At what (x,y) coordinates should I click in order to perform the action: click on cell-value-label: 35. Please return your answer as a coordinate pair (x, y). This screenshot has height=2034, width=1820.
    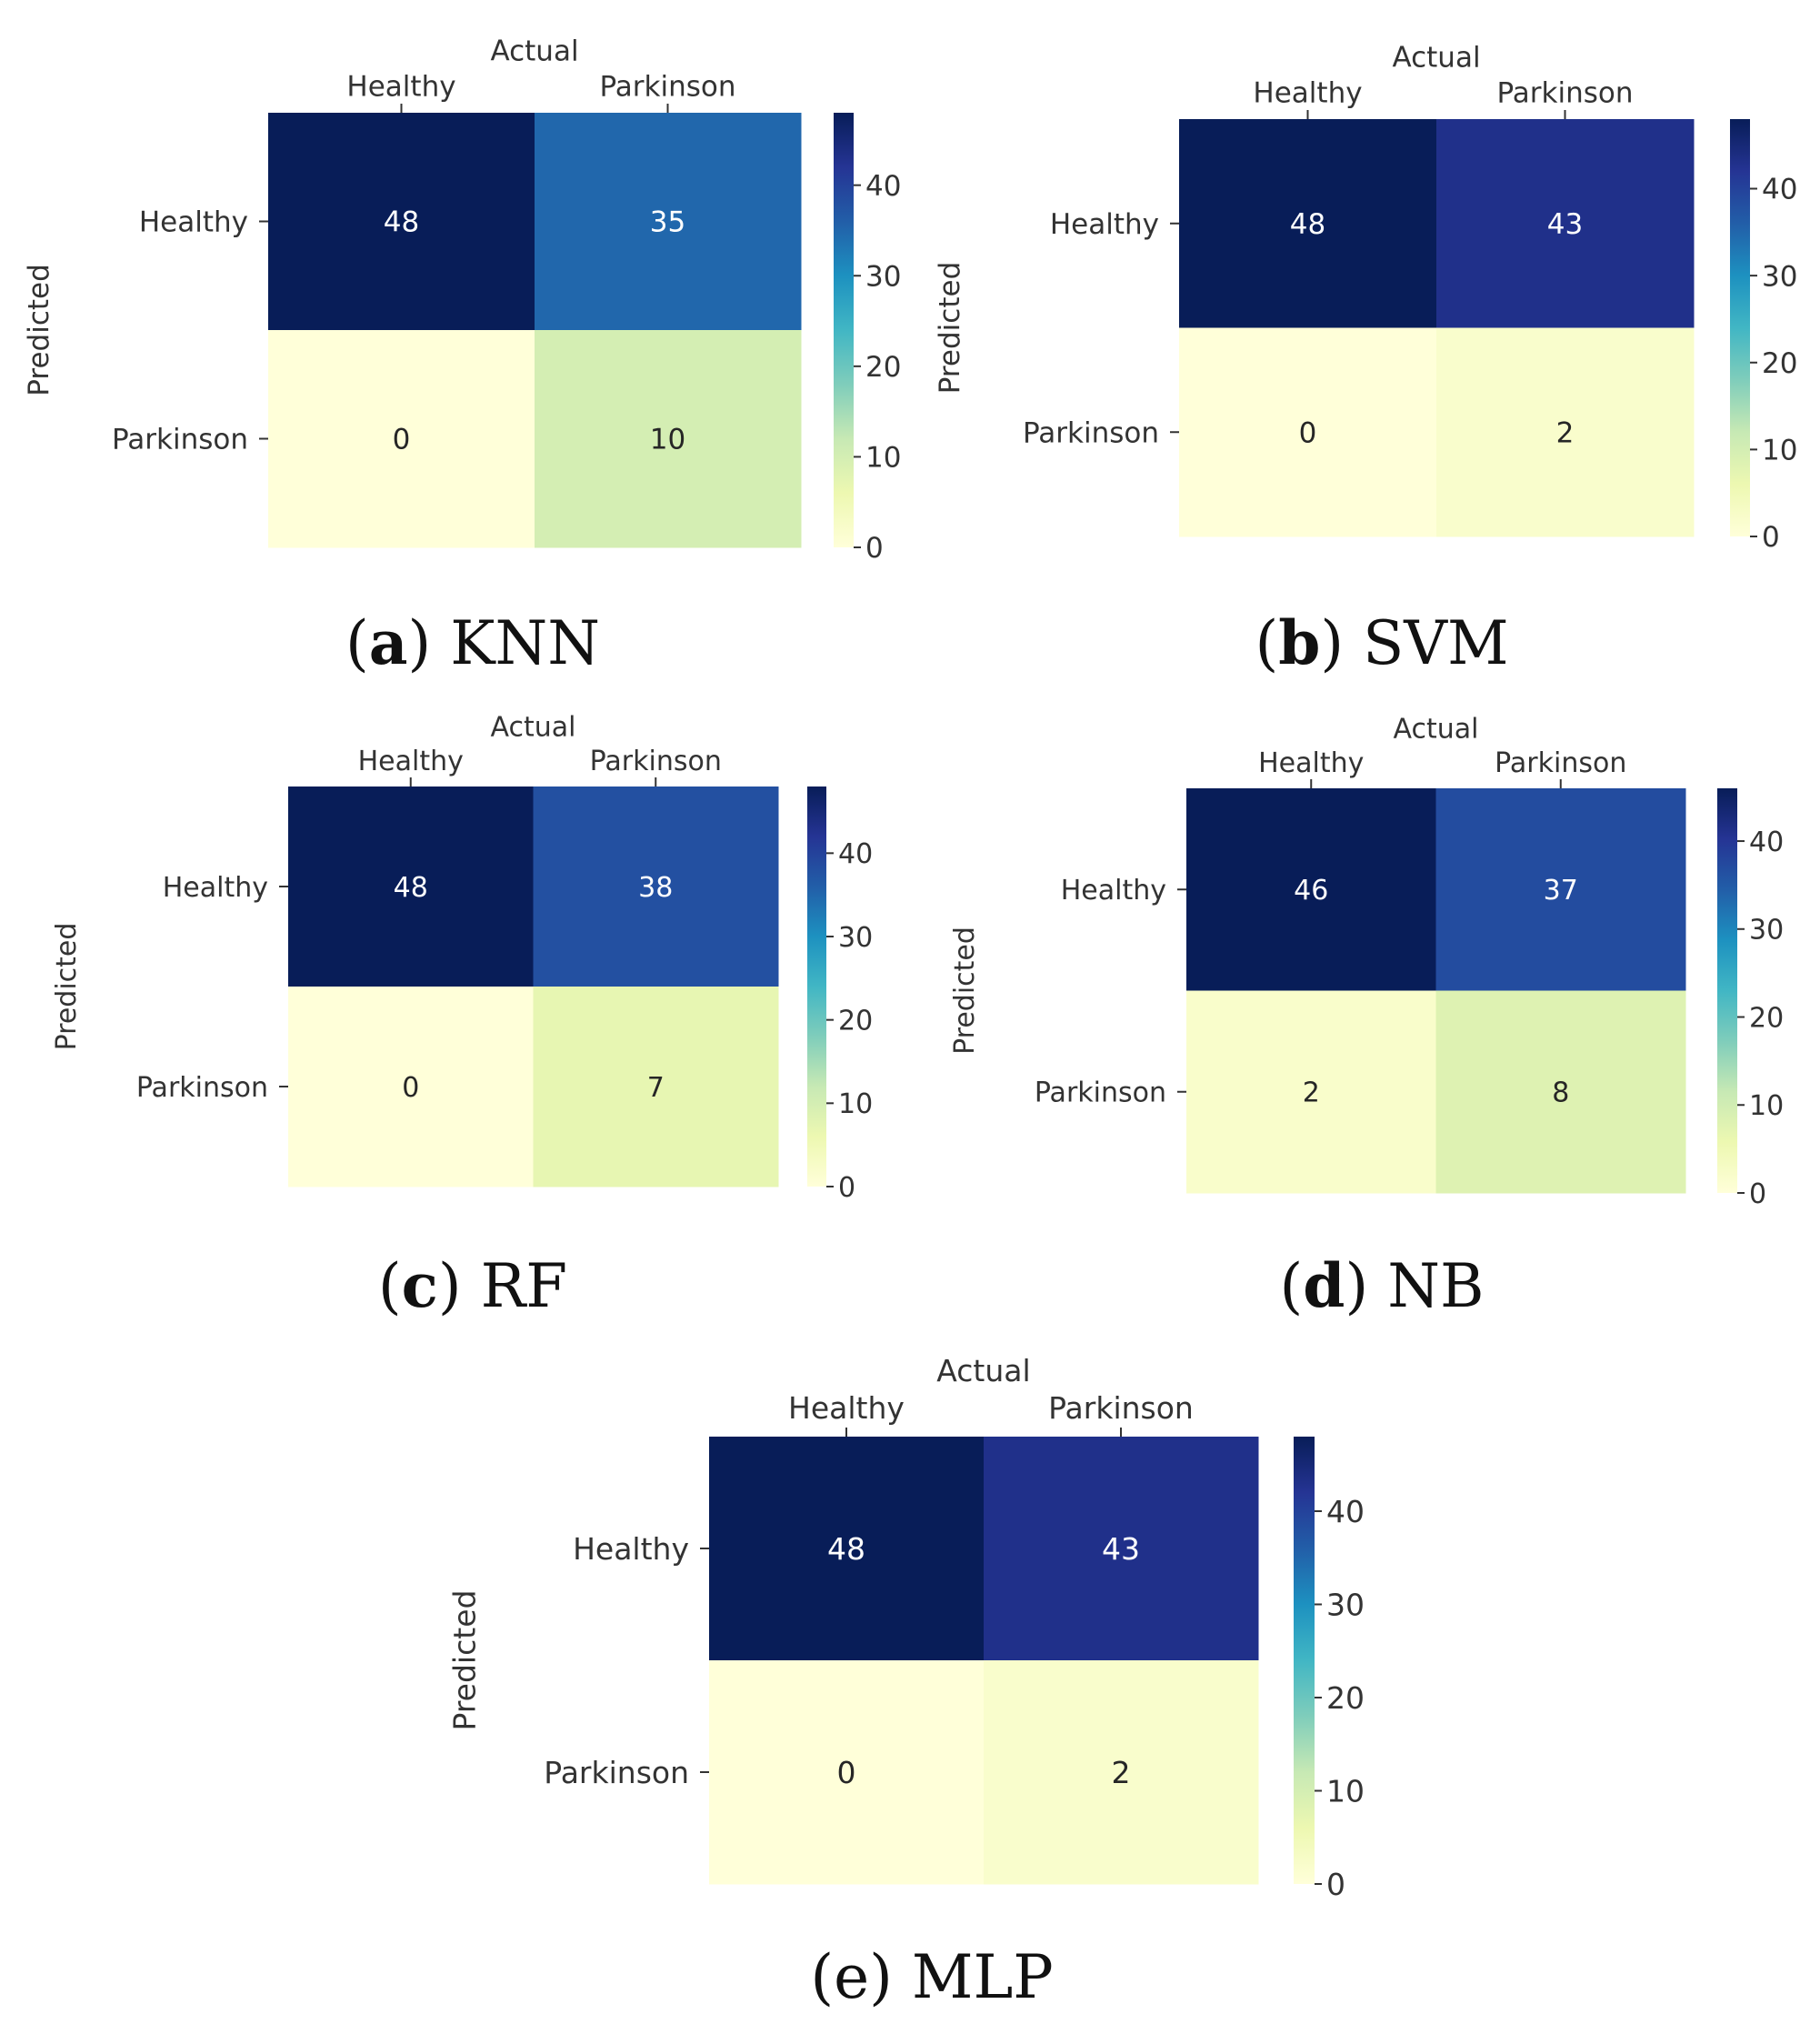
    Looking at the image, I should click on (668, 223).